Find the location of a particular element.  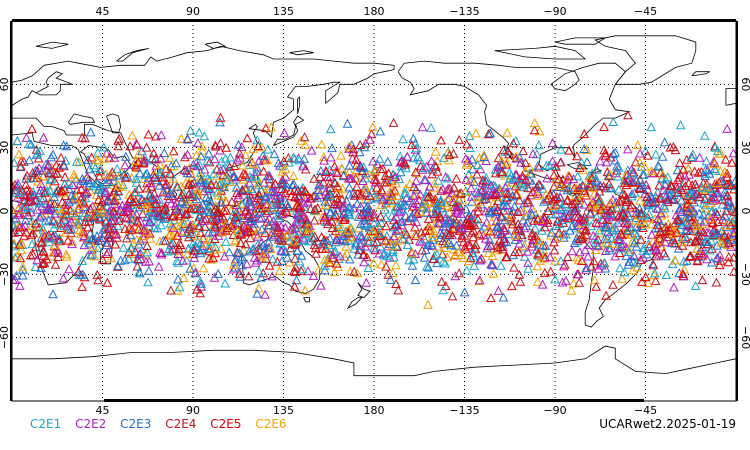

top-lon-label: 135 is located at coordinates (283, 11).